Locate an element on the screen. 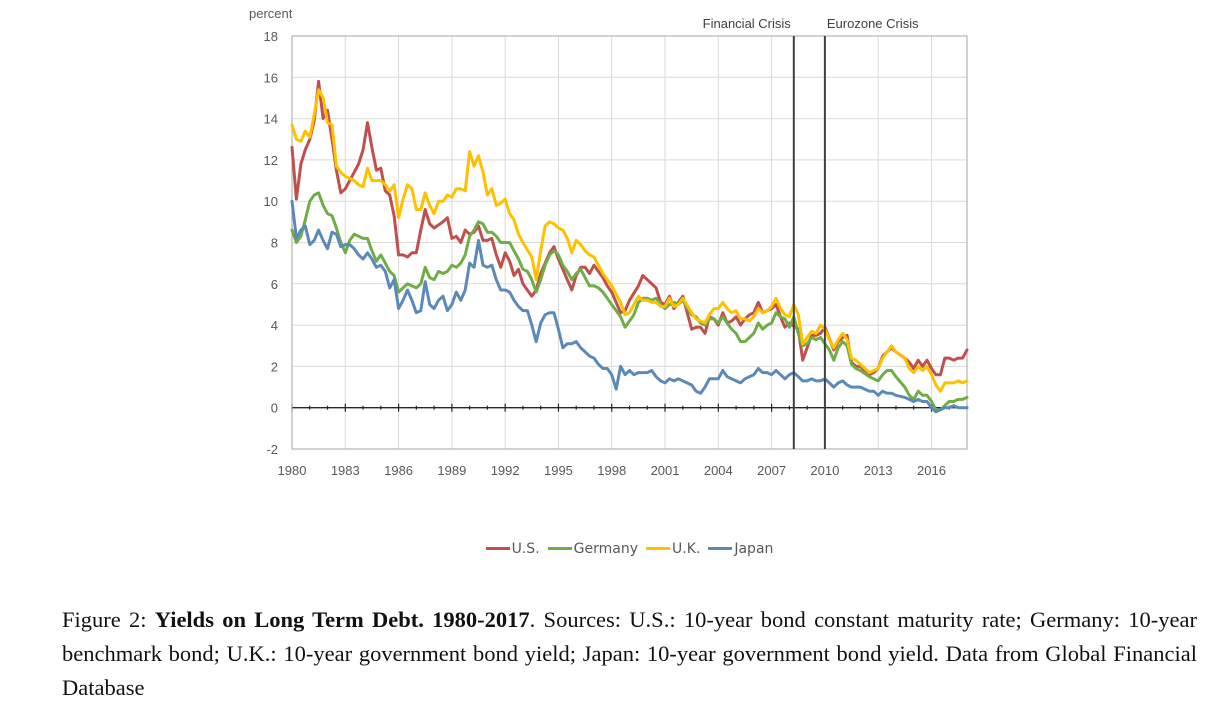 The width and height of the screenshot is (1219, 708). x-tick-label: 2016 is located at coordinates (931, 470).